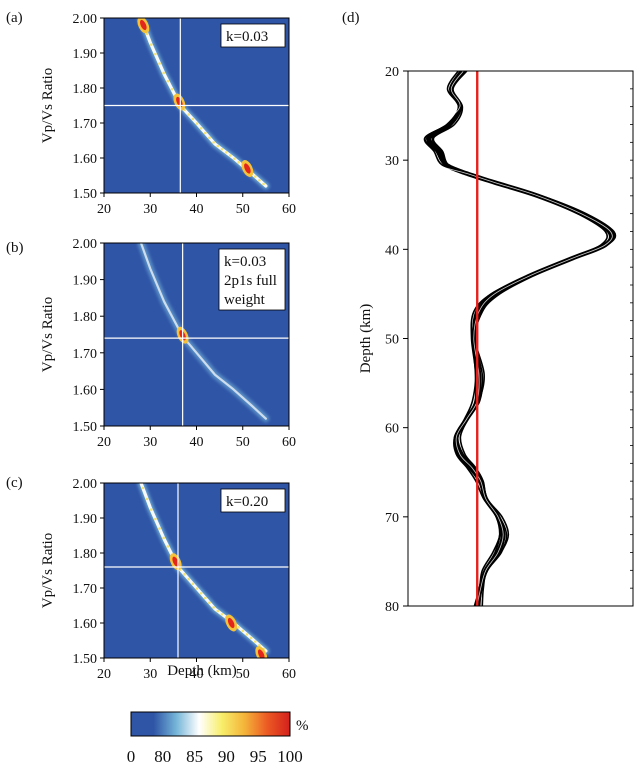 This screenshot has height=770, width=642. I want to click on colorbar-tick-label: 100, so click(290, 756).